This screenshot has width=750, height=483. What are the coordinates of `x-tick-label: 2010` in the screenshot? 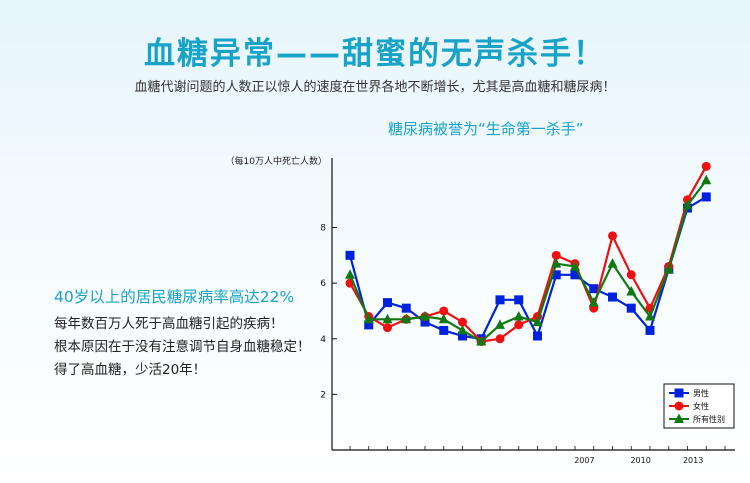 It's located at (640, 460).